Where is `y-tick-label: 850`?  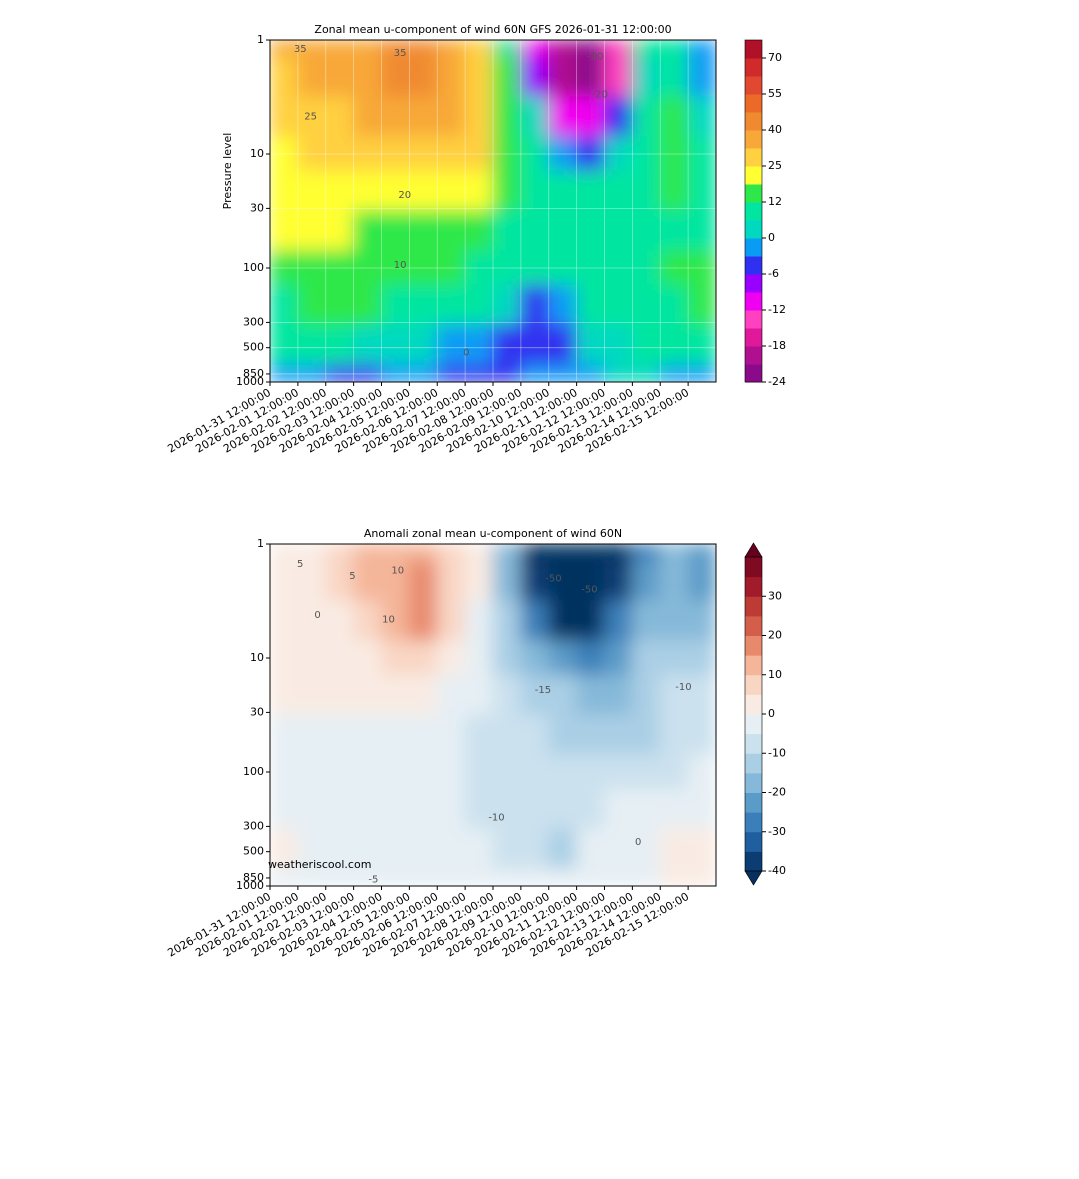
y-tick-label: 850 is located at coordinates (253, 877).